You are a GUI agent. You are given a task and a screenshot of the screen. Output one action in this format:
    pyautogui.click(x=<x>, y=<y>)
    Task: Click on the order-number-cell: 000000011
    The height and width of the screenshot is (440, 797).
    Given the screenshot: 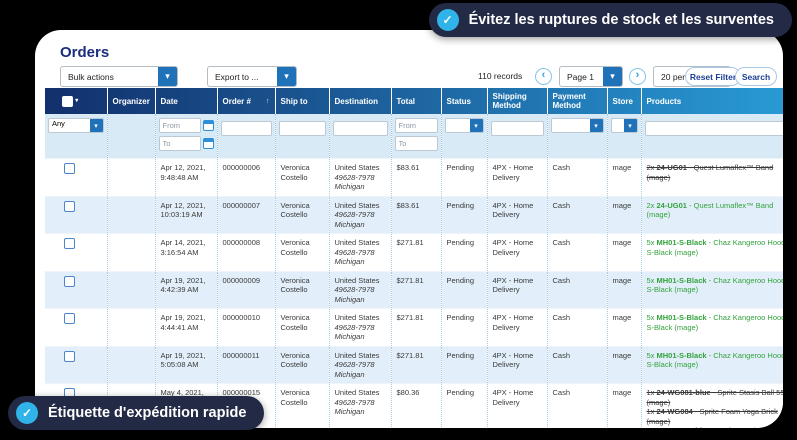 What is the action you would take?
    pyautogui.click(x=245, y=364)
    